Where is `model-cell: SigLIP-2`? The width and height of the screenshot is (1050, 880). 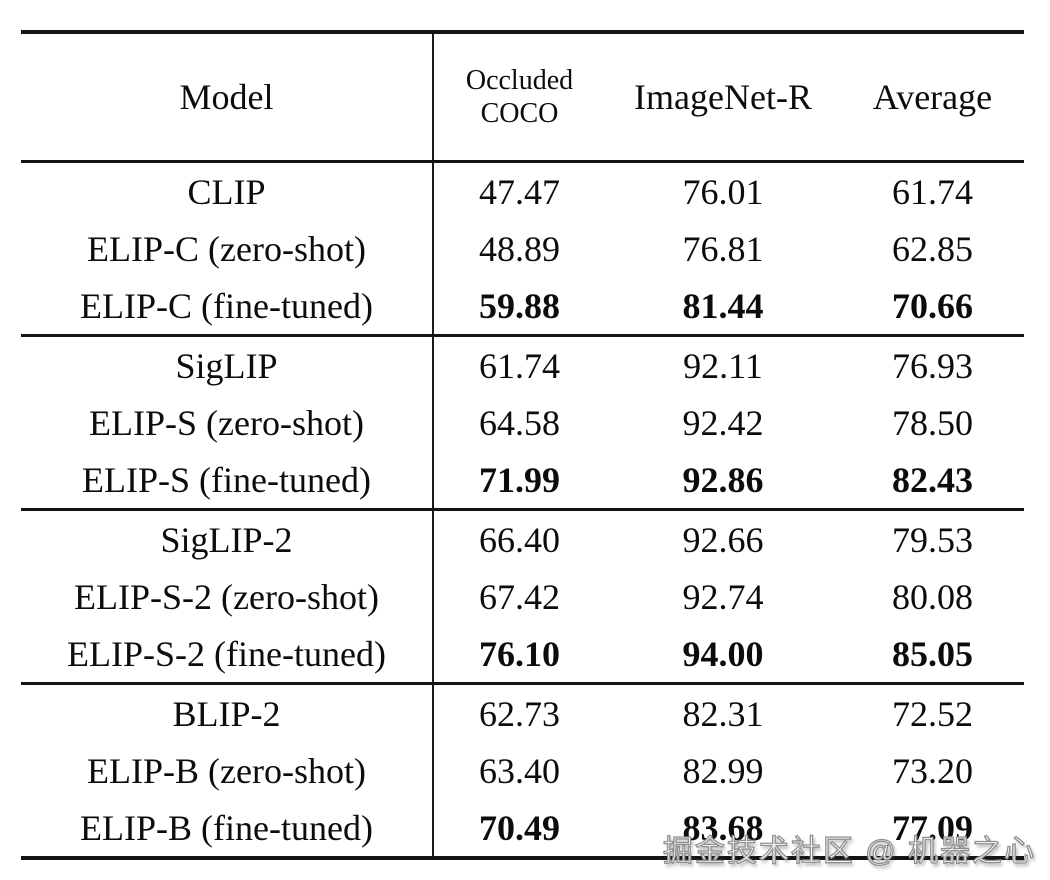 model-cell: SigLIP-2 is located at coordinates (227, 538).